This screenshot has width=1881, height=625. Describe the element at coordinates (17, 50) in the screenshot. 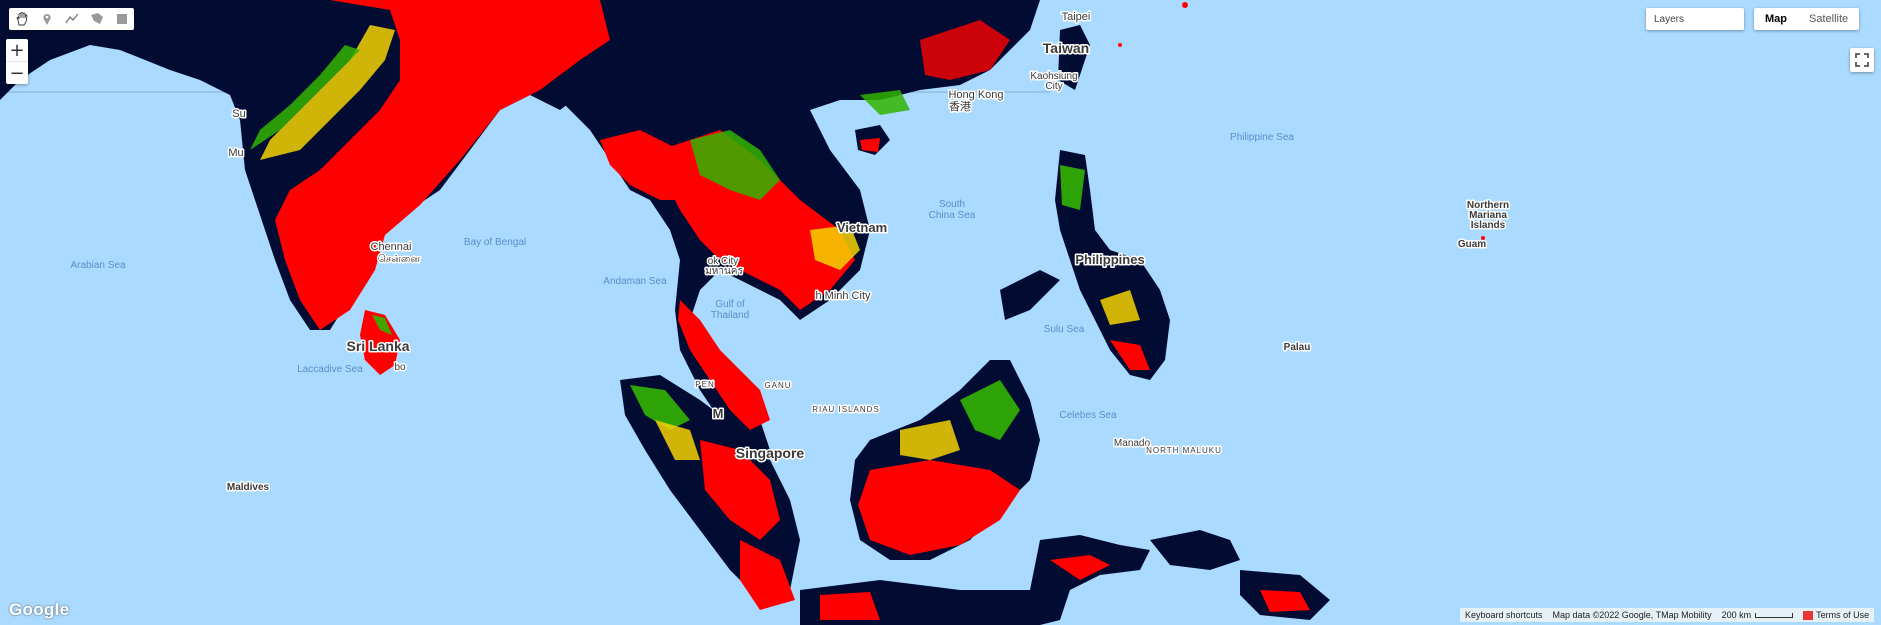

I see `zoom-in-button: +` at that location.